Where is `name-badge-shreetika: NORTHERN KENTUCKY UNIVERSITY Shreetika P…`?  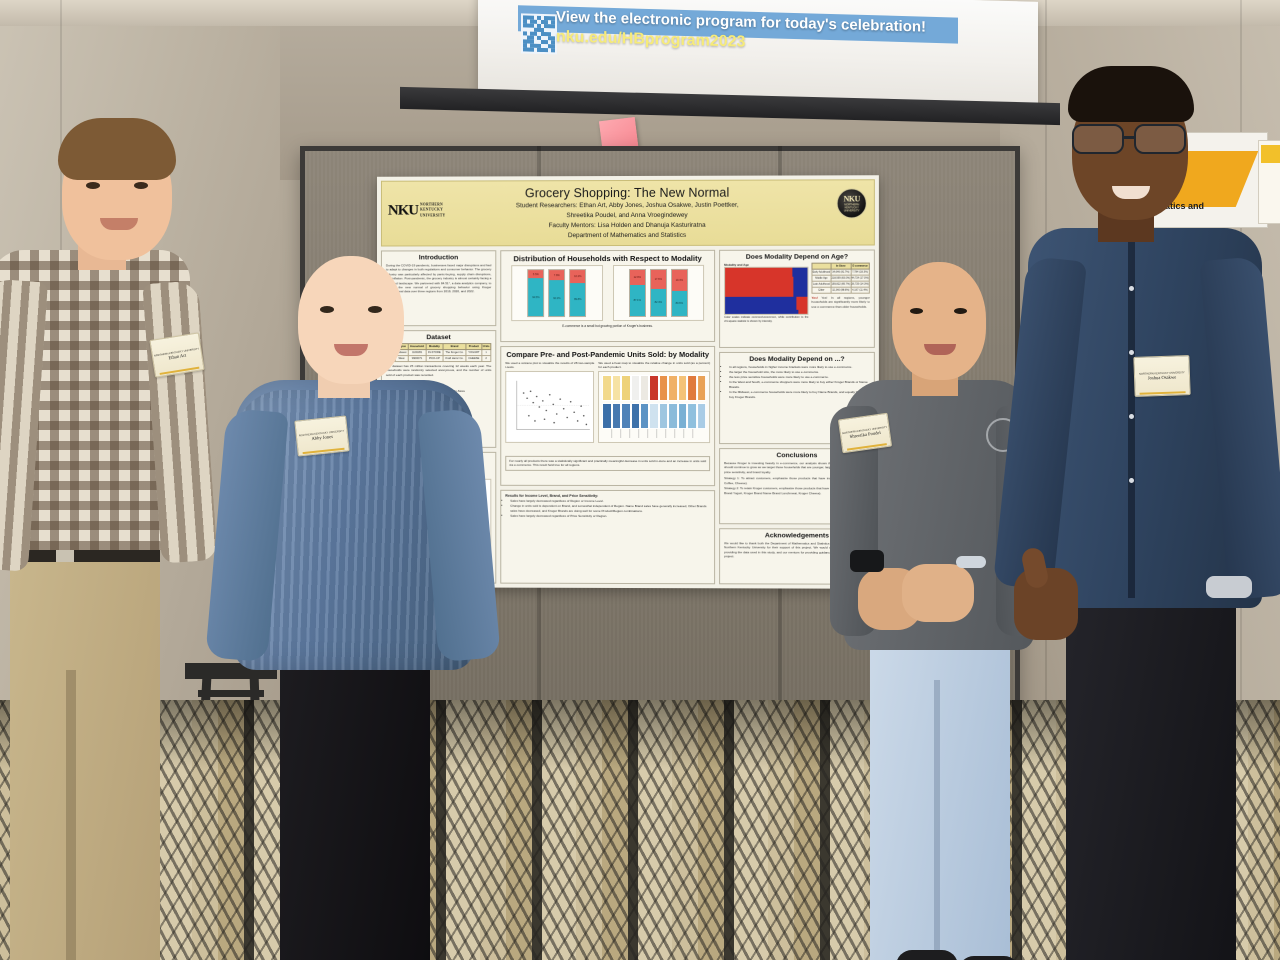 name-badge-shreetika: NORTHERN KENTUCKY UNIVERSITY Shreetika P… is located at coordinates (865, 433).